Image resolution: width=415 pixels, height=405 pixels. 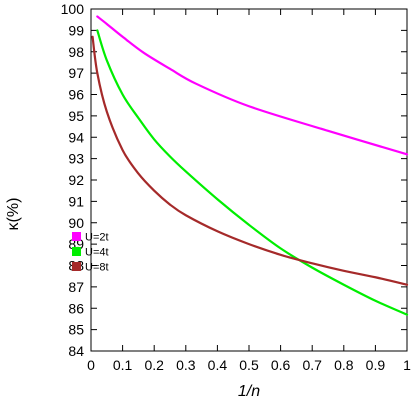 I want to click on y-tick-label: 96, so click(x=76, y=95).